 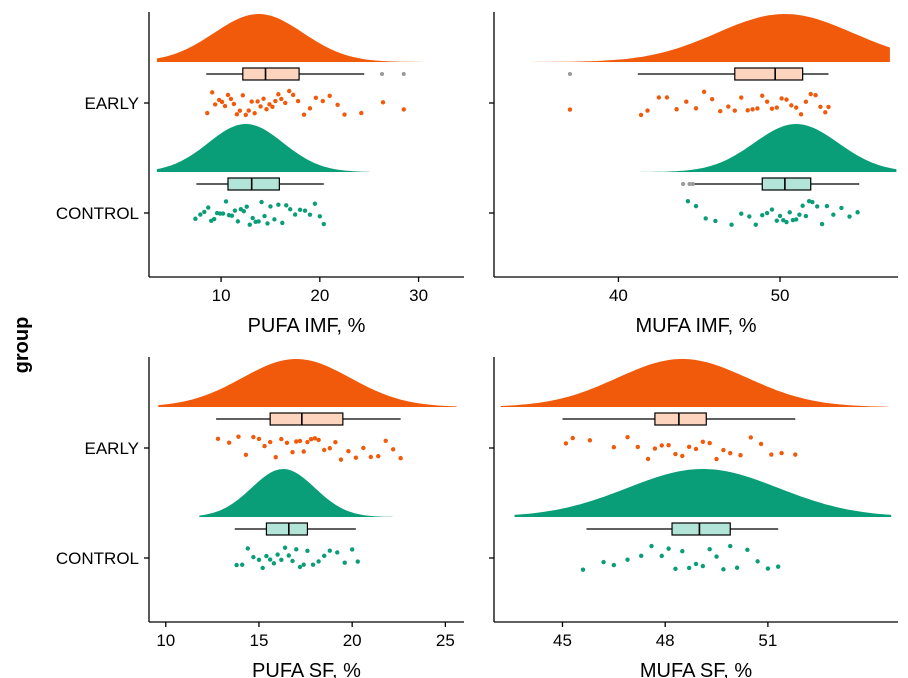 What do you see at coordinates (759, 175) in the screenshot?
I see `mufa-imf-control-group` at bounding box center [759, 175].